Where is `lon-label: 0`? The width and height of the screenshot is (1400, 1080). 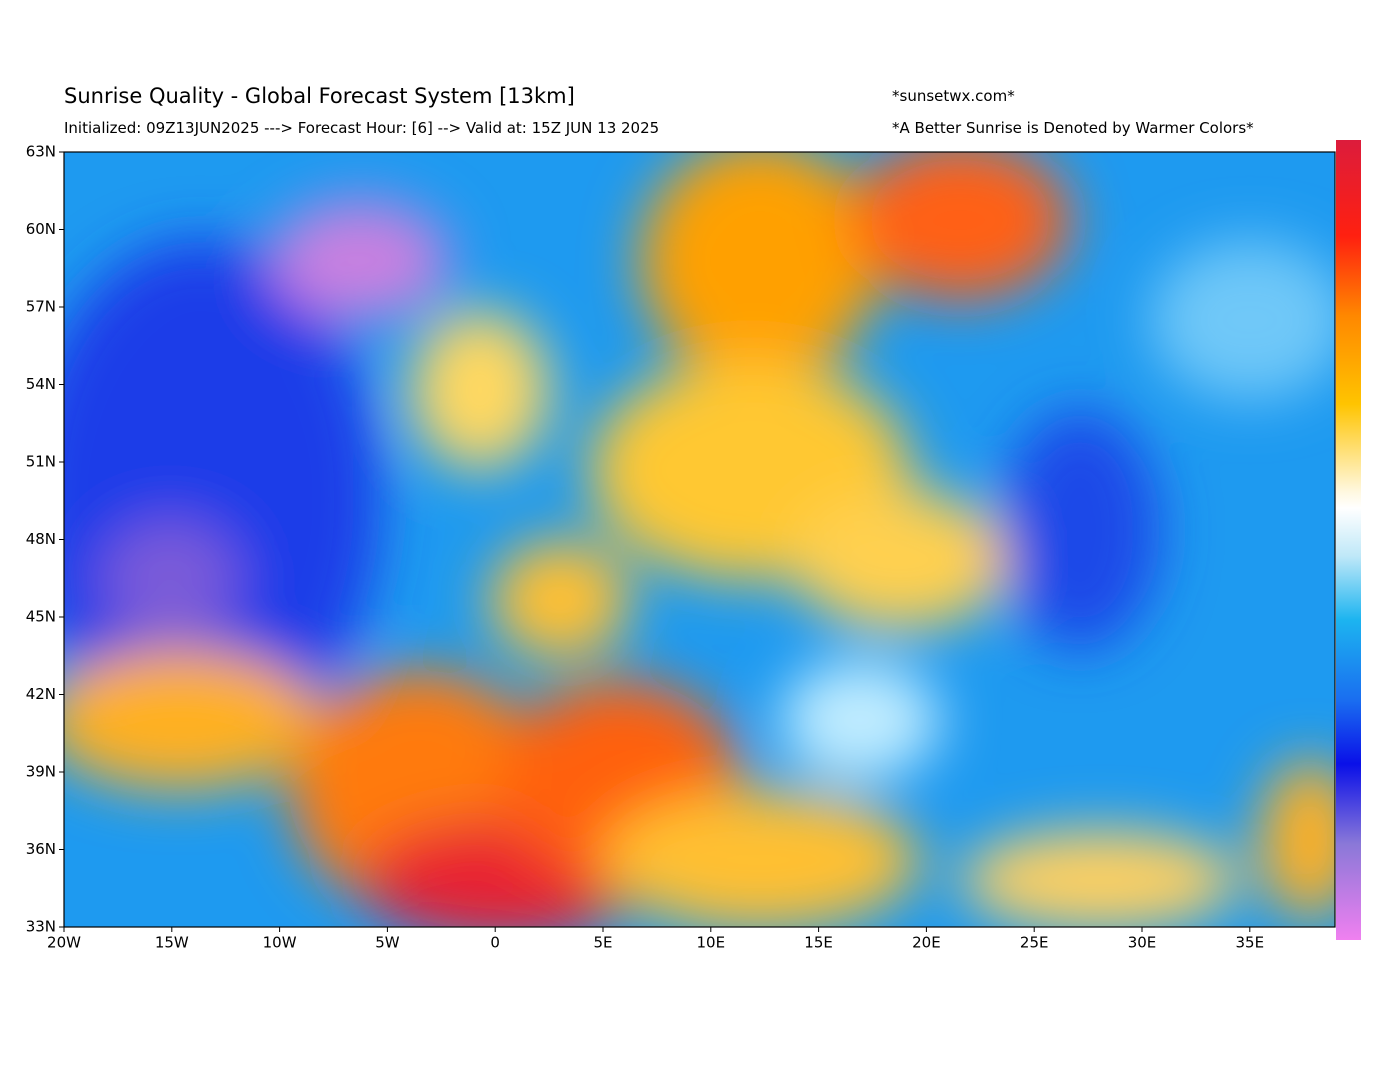
lon-label: 0 is located at coordinates (495, 943).